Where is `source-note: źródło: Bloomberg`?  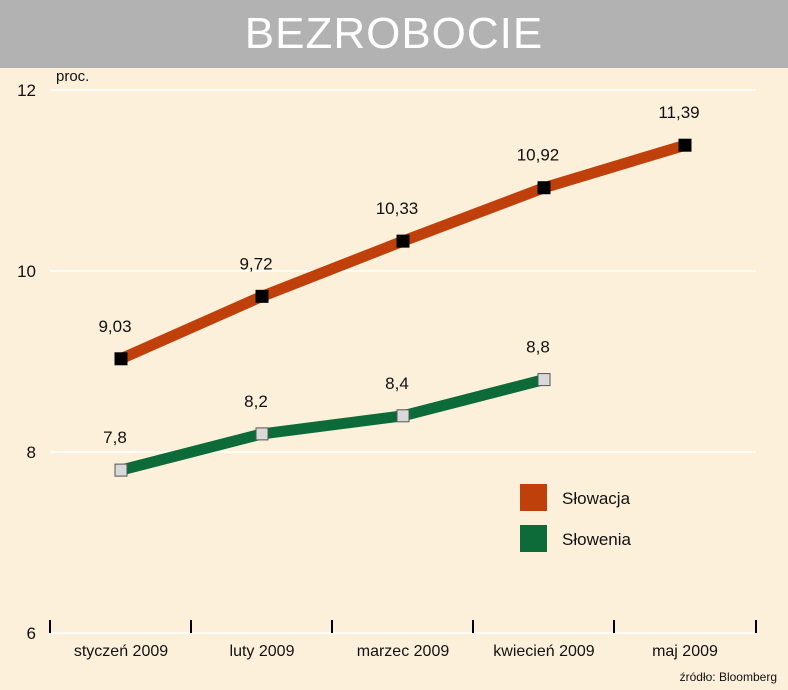
source-note: źródło: Bloomberg is located at coordinates (728, 677).